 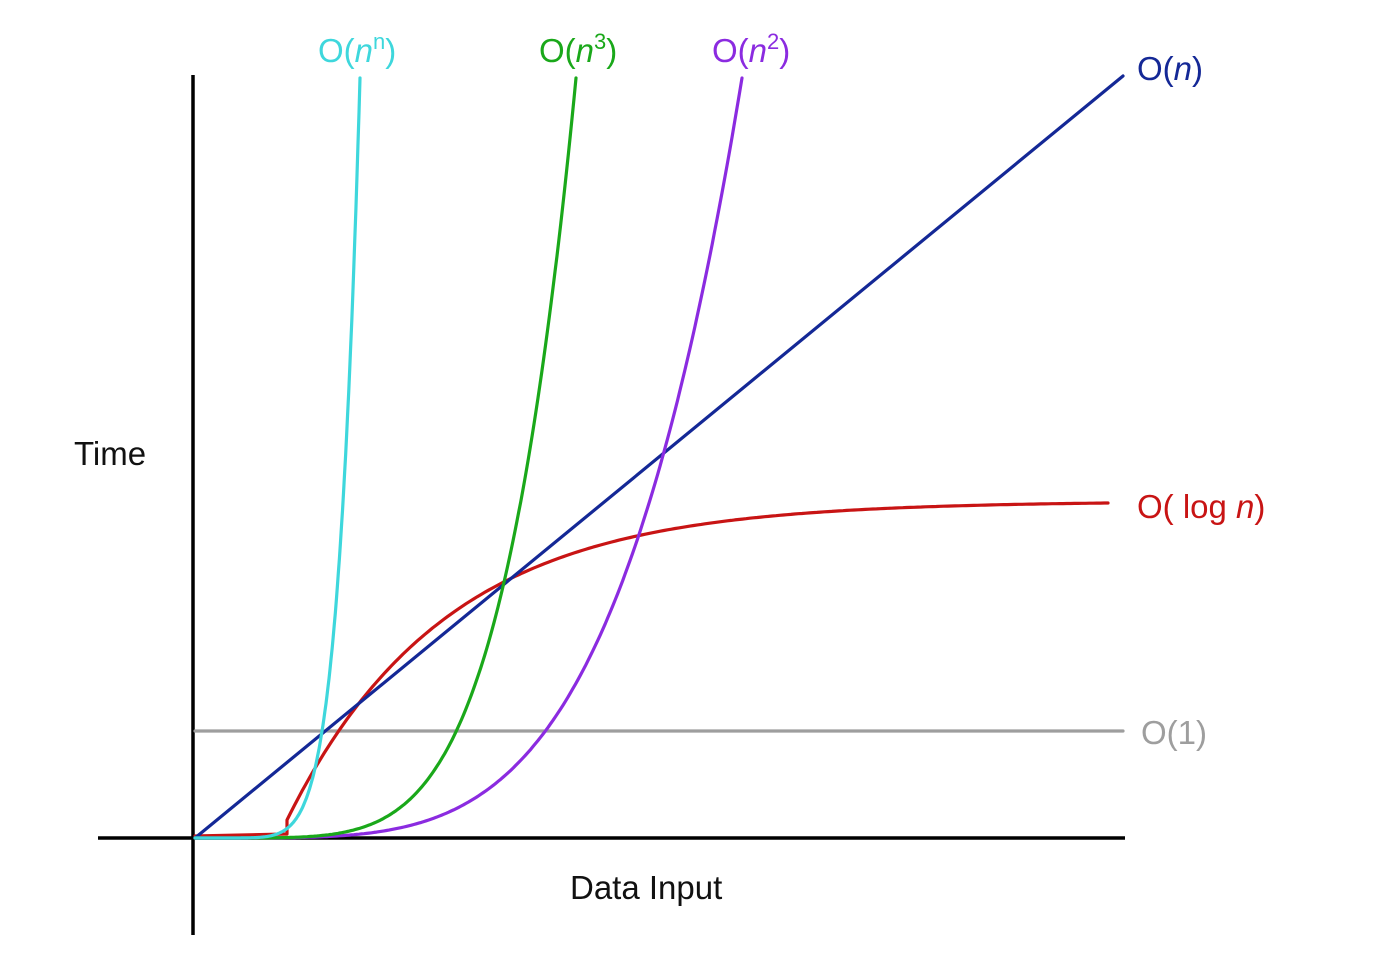 What do you see at coordinates (277, 458) in the screenshot?
I see `series-line-nn` at bounding box center [277, 458].